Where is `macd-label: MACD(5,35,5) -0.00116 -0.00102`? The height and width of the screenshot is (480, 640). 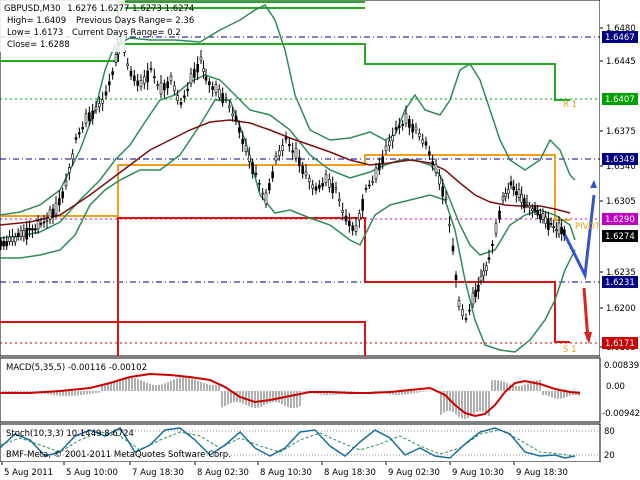 macd-label: MACD(5,35,5) -0.00116 -0.00102 is located at coordinates (76, 368).